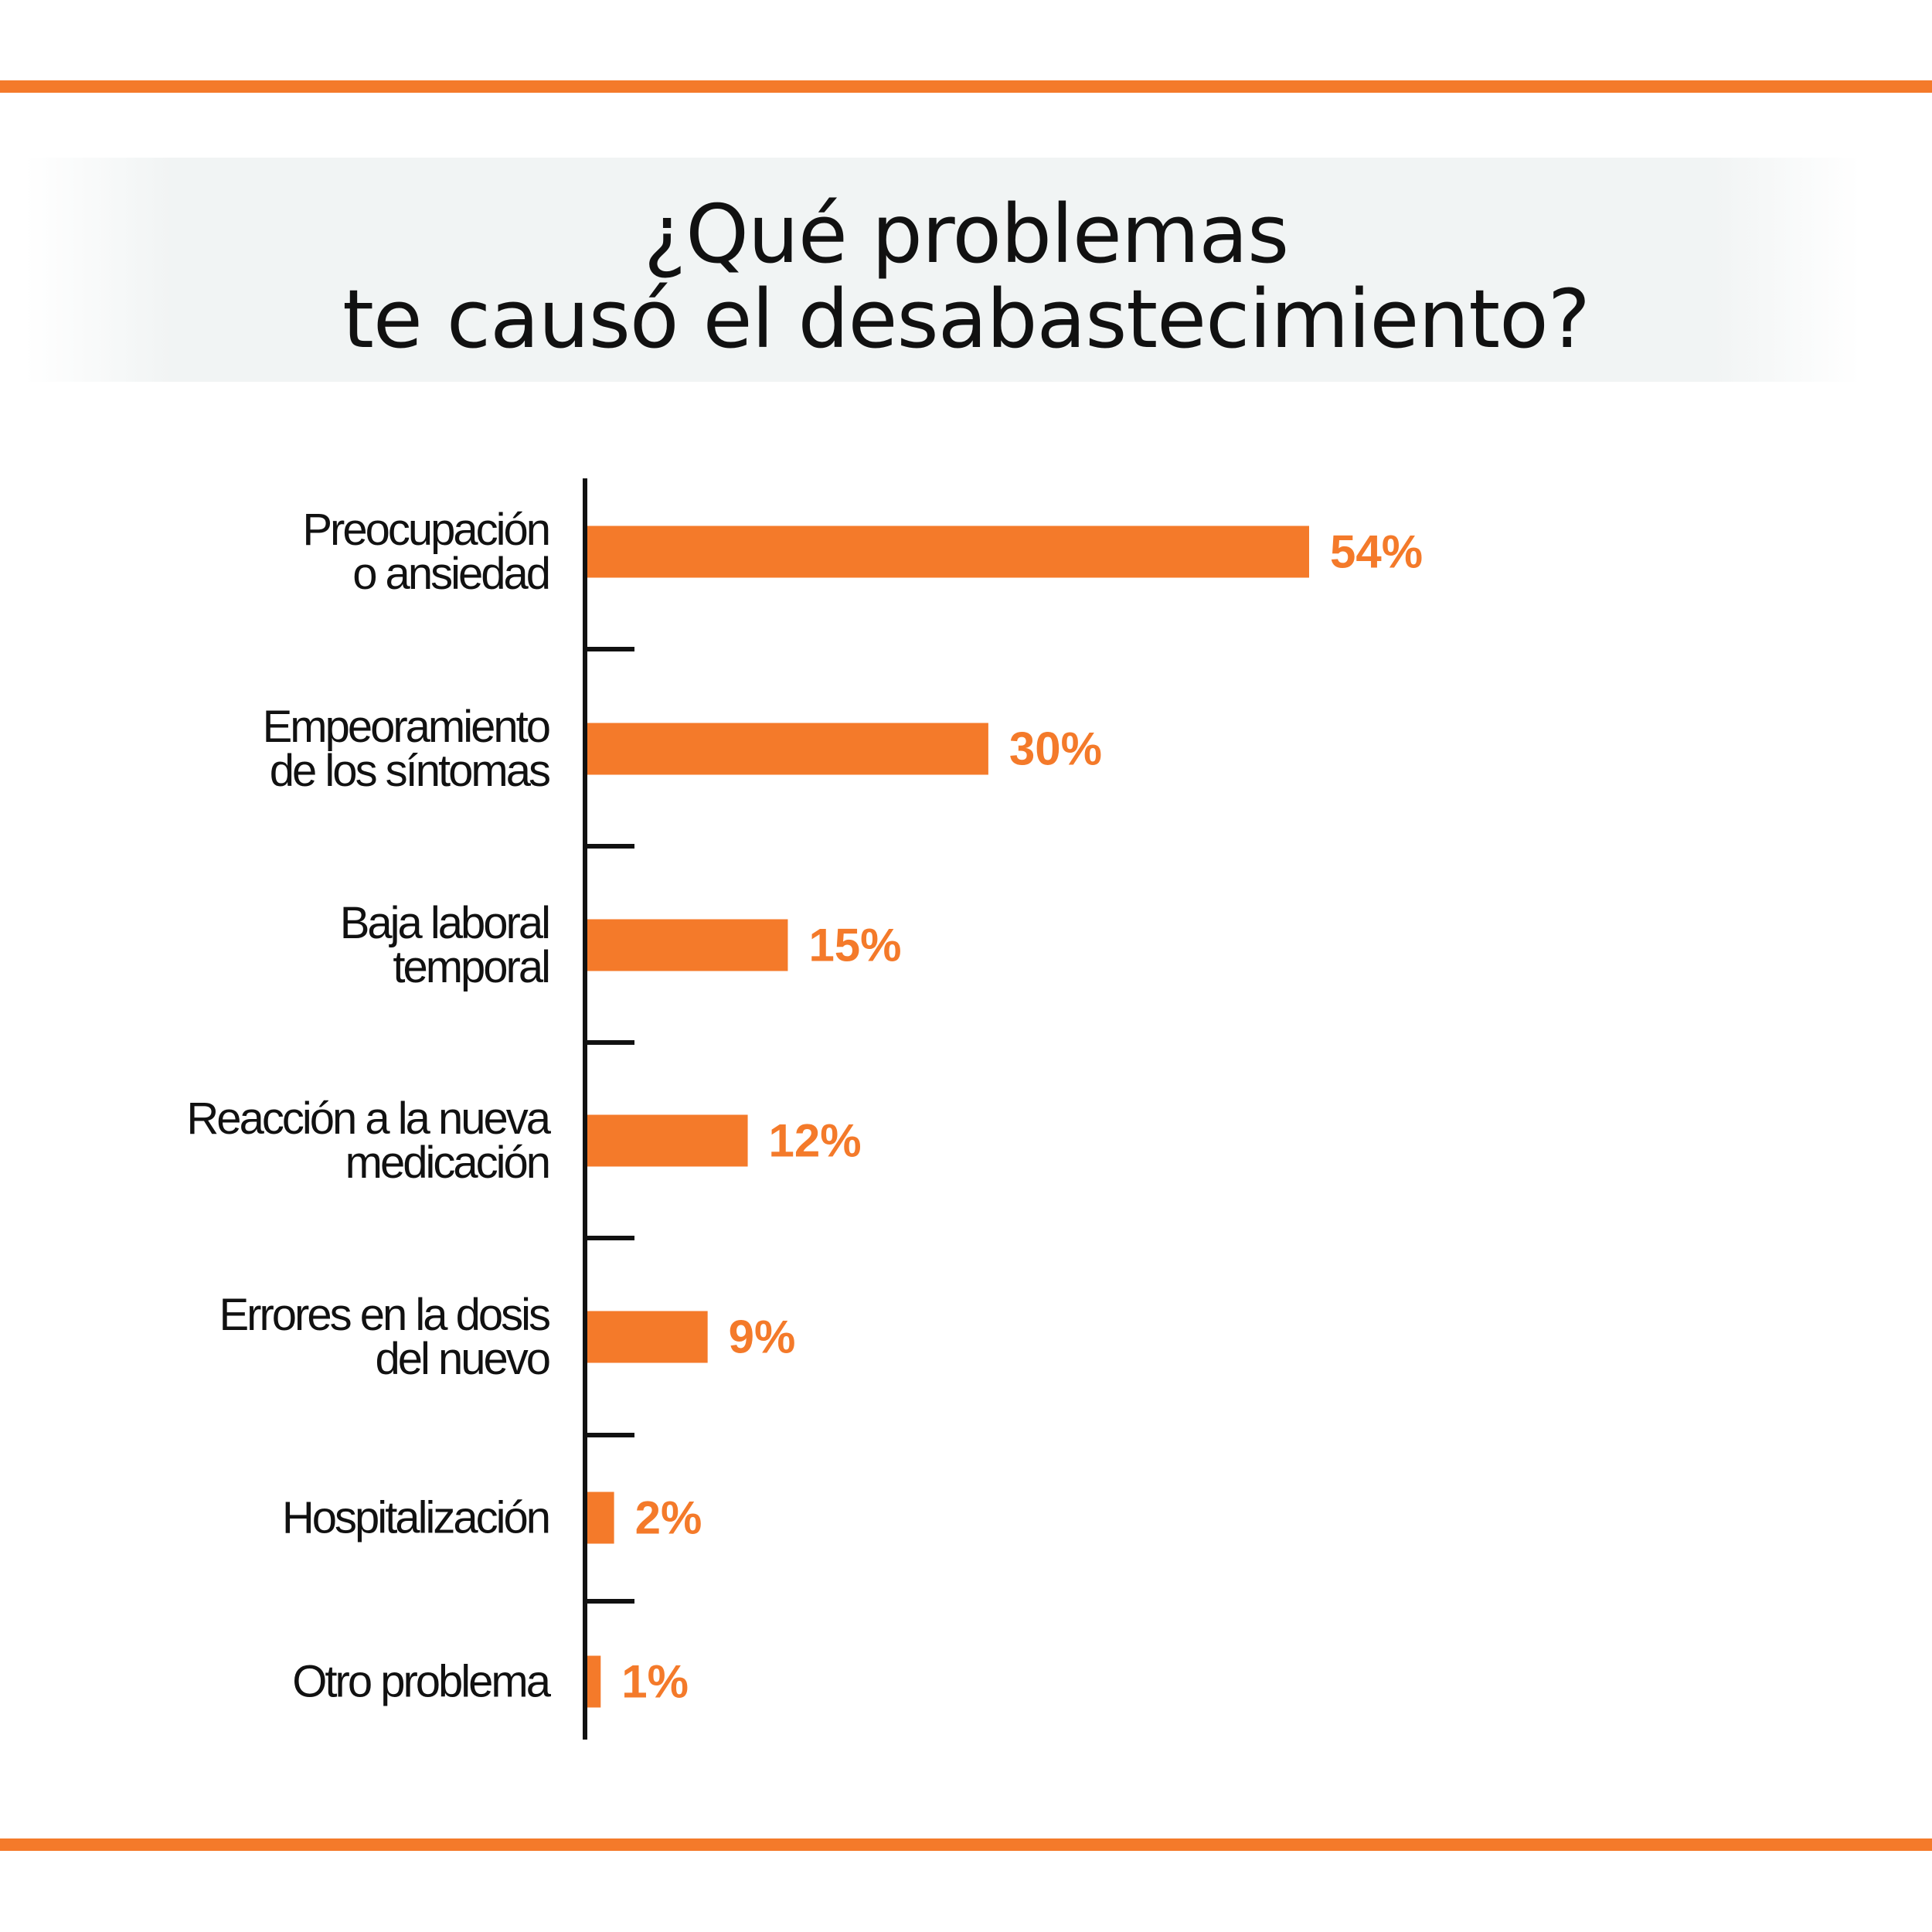 This screenshot has width=1932, height=1932. What do you see at coordinates (427, 552) in the screenshot?
I see `category-label: Preocupación o ansiedad` at bounding box center [427, 552].